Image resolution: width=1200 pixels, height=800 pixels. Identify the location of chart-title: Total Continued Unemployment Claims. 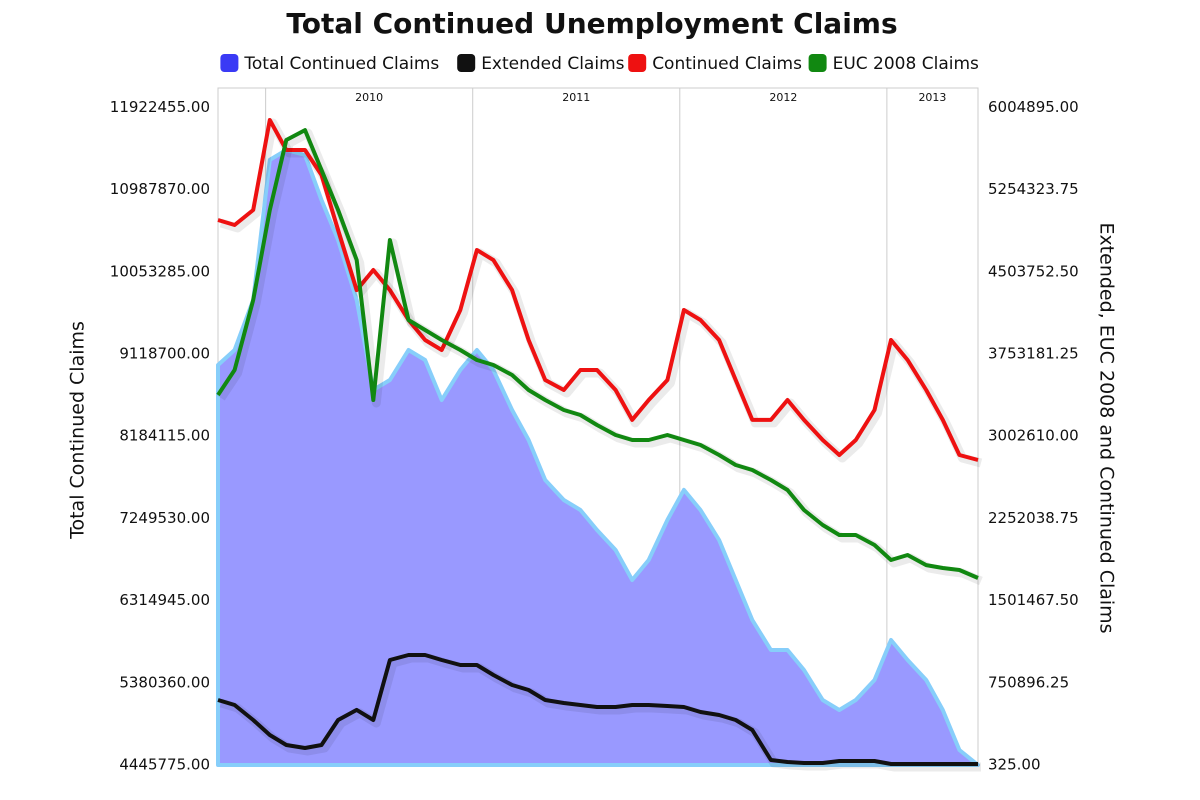
(591, 23).